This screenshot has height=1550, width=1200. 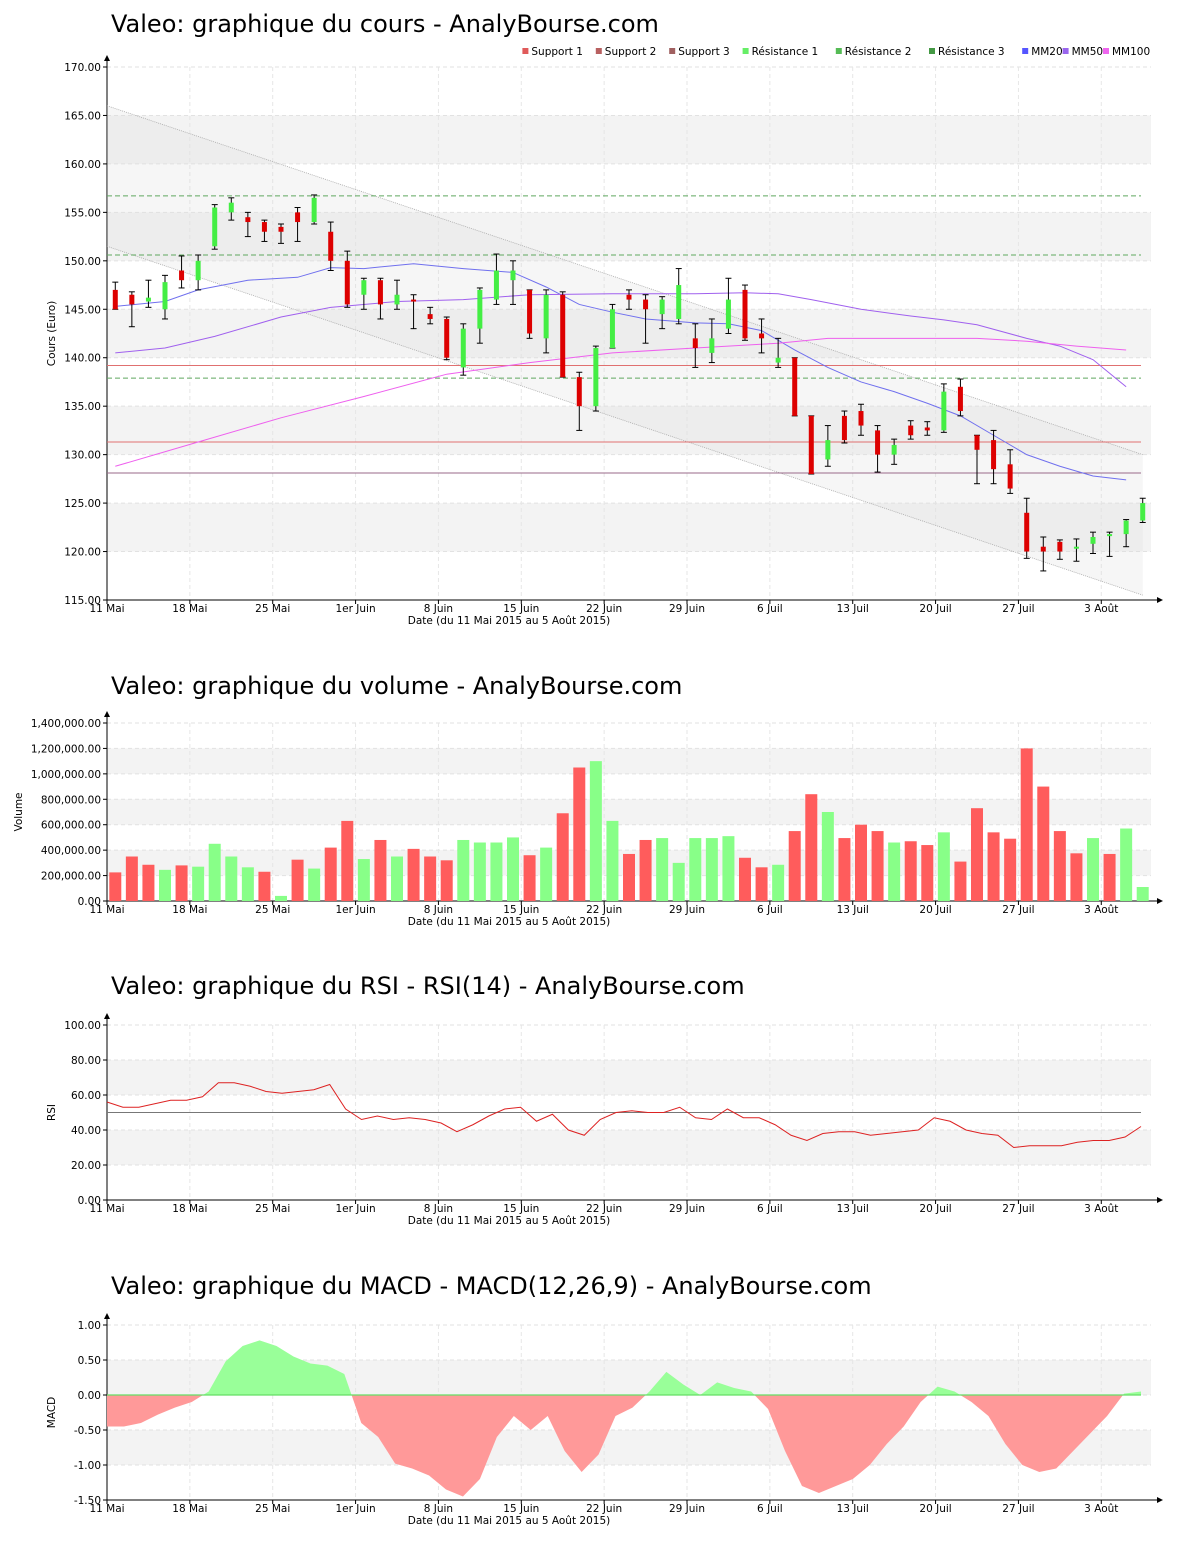 What do you see at coordinates (272, 1209) in the screenshot?
I see `rsi-xtick-label: 25 Mai` at bounding box center [272, 1209].